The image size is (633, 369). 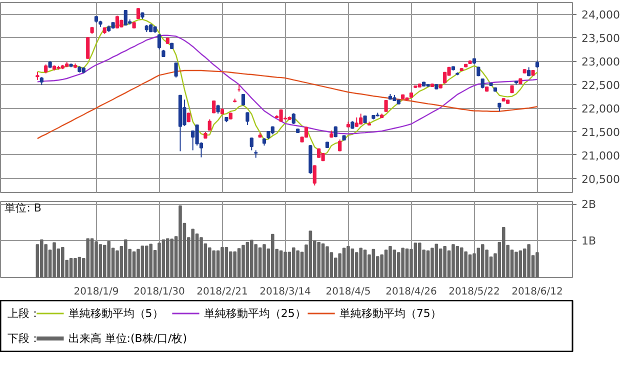 I want to click on x-tick-label: 2018/6/12, so click(x=537, y=292).